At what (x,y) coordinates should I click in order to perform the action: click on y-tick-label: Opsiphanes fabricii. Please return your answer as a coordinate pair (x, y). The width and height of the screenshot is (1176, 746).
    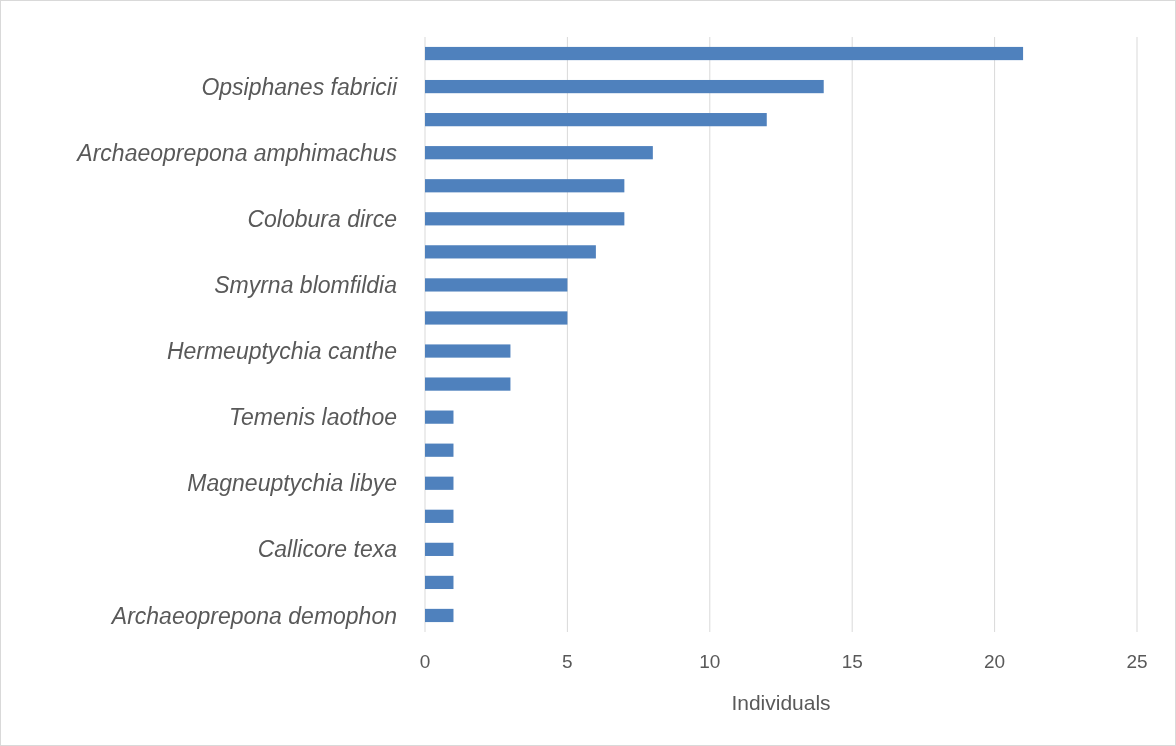
    Looking at the image, I should click on (299, 86).